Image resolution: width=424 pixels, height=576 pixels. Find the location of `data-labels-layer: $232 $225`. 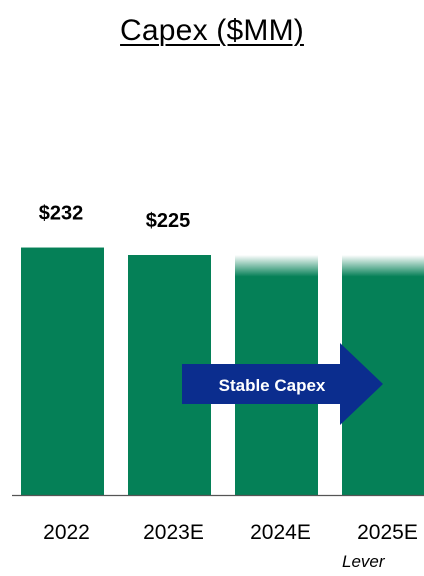

data-labels-layer: $232 $225 is located at coordinates (115, 217).